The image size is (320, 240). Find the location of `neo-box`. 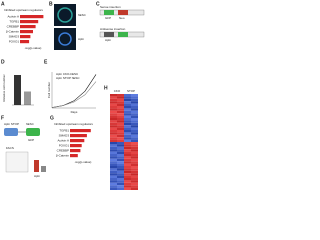

neo-box is located at coordinates (123, 12).